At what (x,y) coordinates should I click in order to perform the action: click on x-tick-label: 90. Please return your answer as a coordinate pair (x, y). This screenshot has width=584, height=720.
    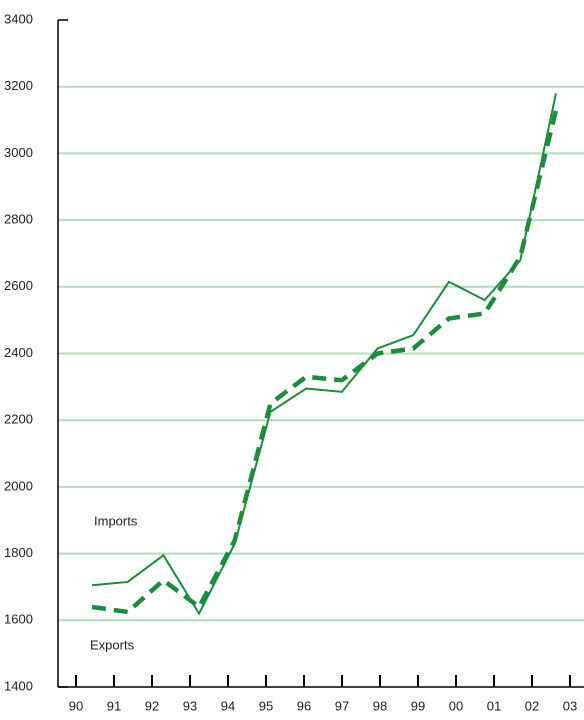
    Looking at the image, I should click on (76, 705).